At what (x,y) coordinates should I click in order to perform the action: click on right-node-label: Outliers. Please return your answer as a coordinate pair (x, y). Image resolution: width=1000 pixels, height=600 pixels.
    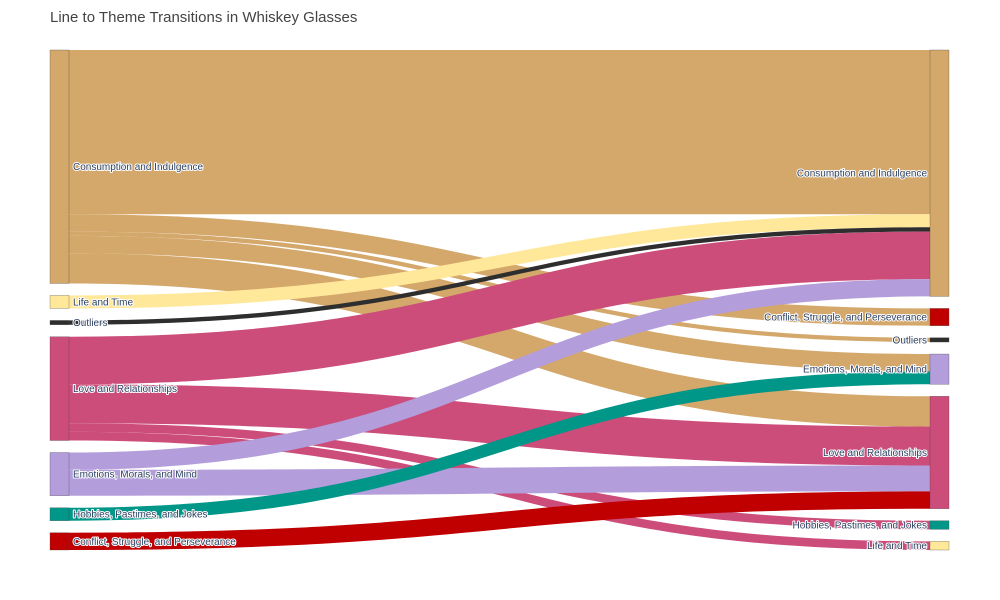
    Looking at the image, I should click on (910, 340).